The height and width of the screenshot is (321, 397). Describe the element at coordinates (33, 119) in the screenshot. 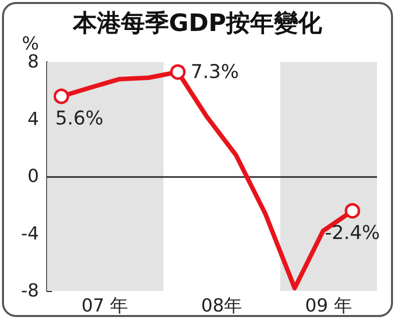

I see `y-tick-label: 4` at that location.